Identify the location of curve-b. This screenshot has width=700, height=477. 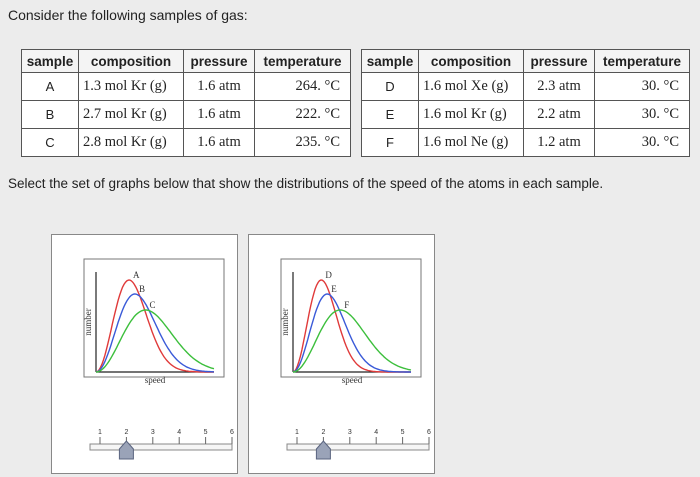
(154, 333).